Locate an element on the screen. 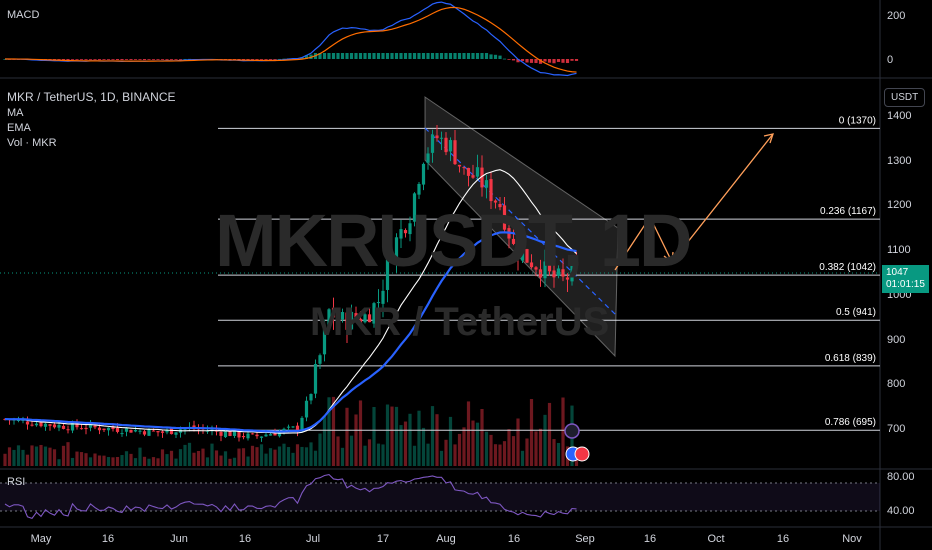  rsi-line is located at coordinates (290, 496).